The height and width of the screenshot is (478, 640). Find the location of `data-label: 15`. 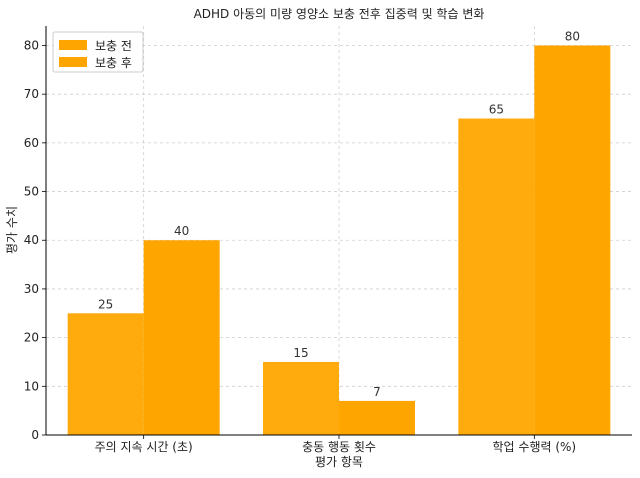

data-label: 15 is located at coordinates (300, 353).